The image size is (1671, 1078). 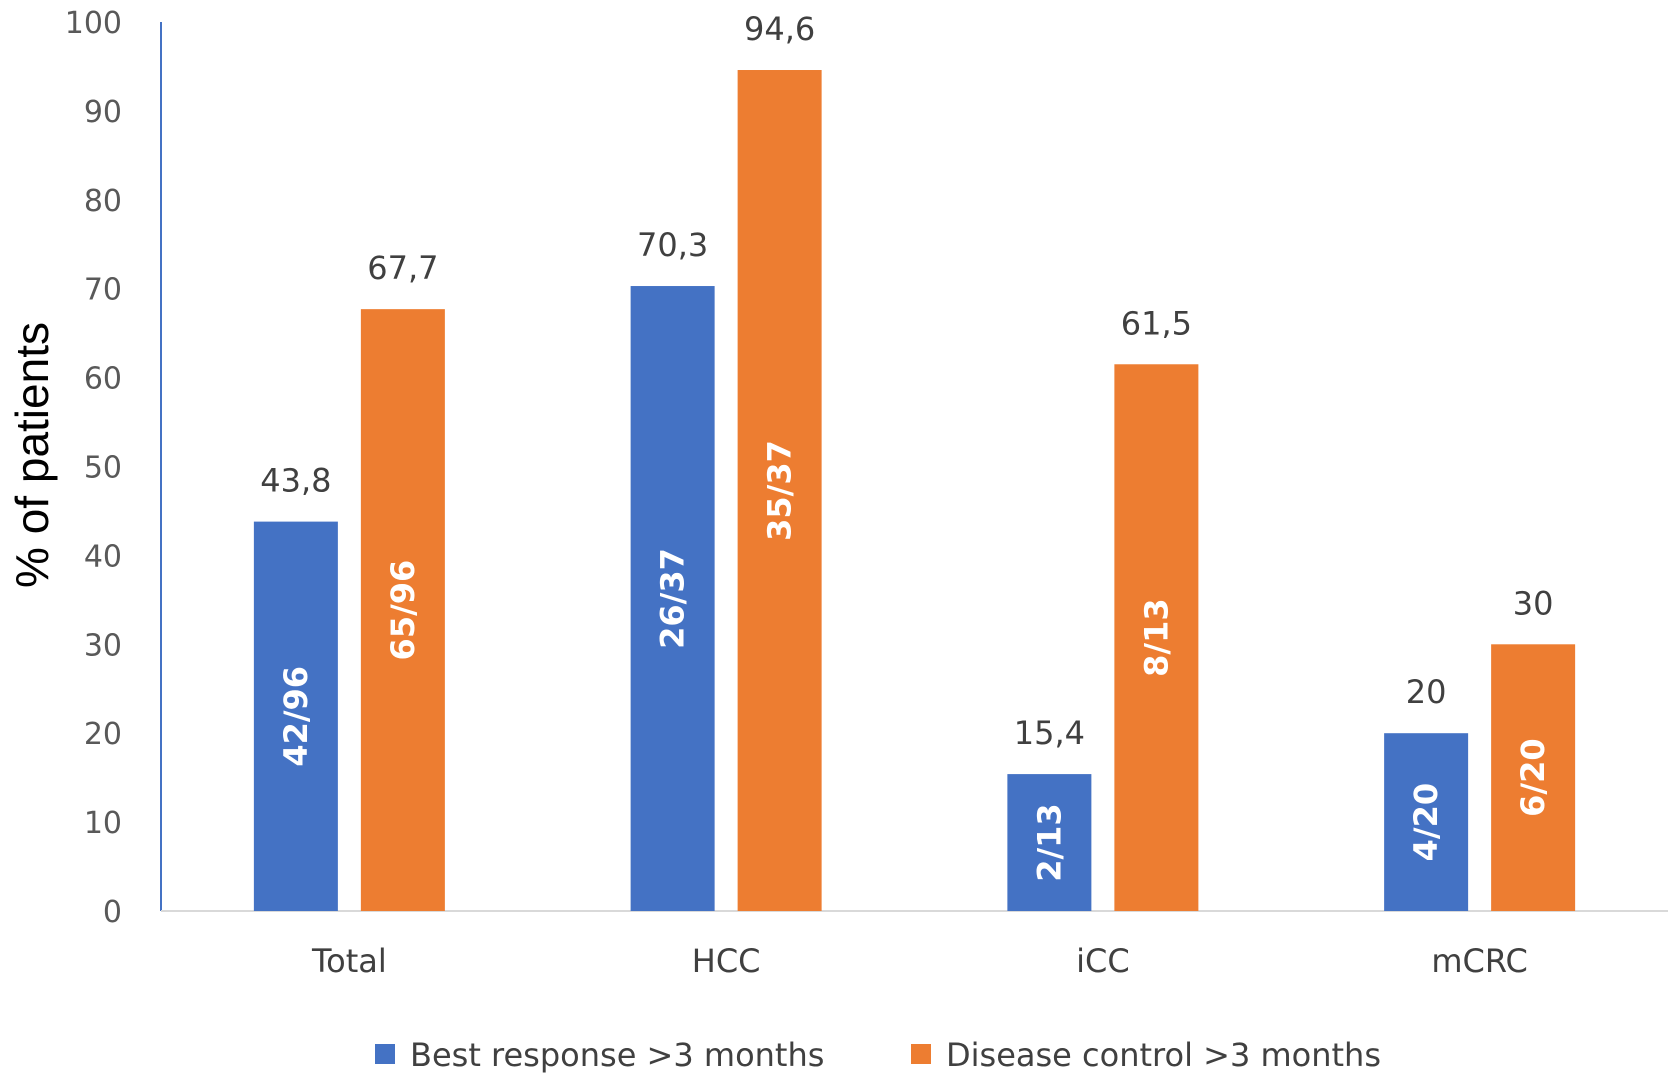 What do you see at coordinates (112, 912) in the screenshot?
I see `y-tick-label: 0` at bounding box center [112, 912].